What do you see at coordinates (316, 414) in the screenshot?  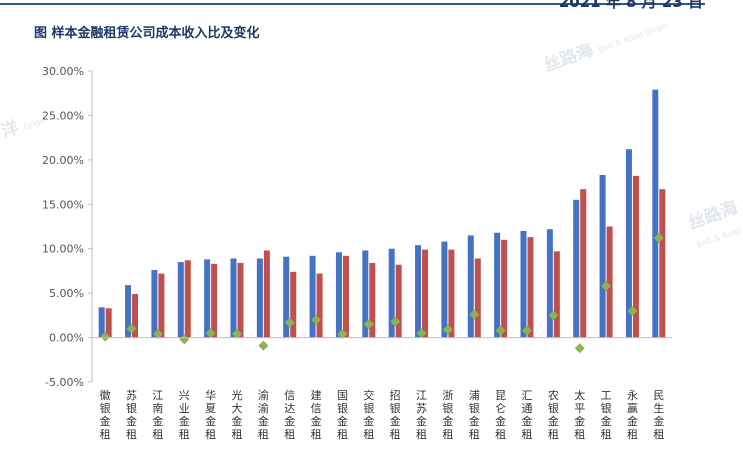 I see `x-category-label: 建信金租` at bounding box center [316, 414].